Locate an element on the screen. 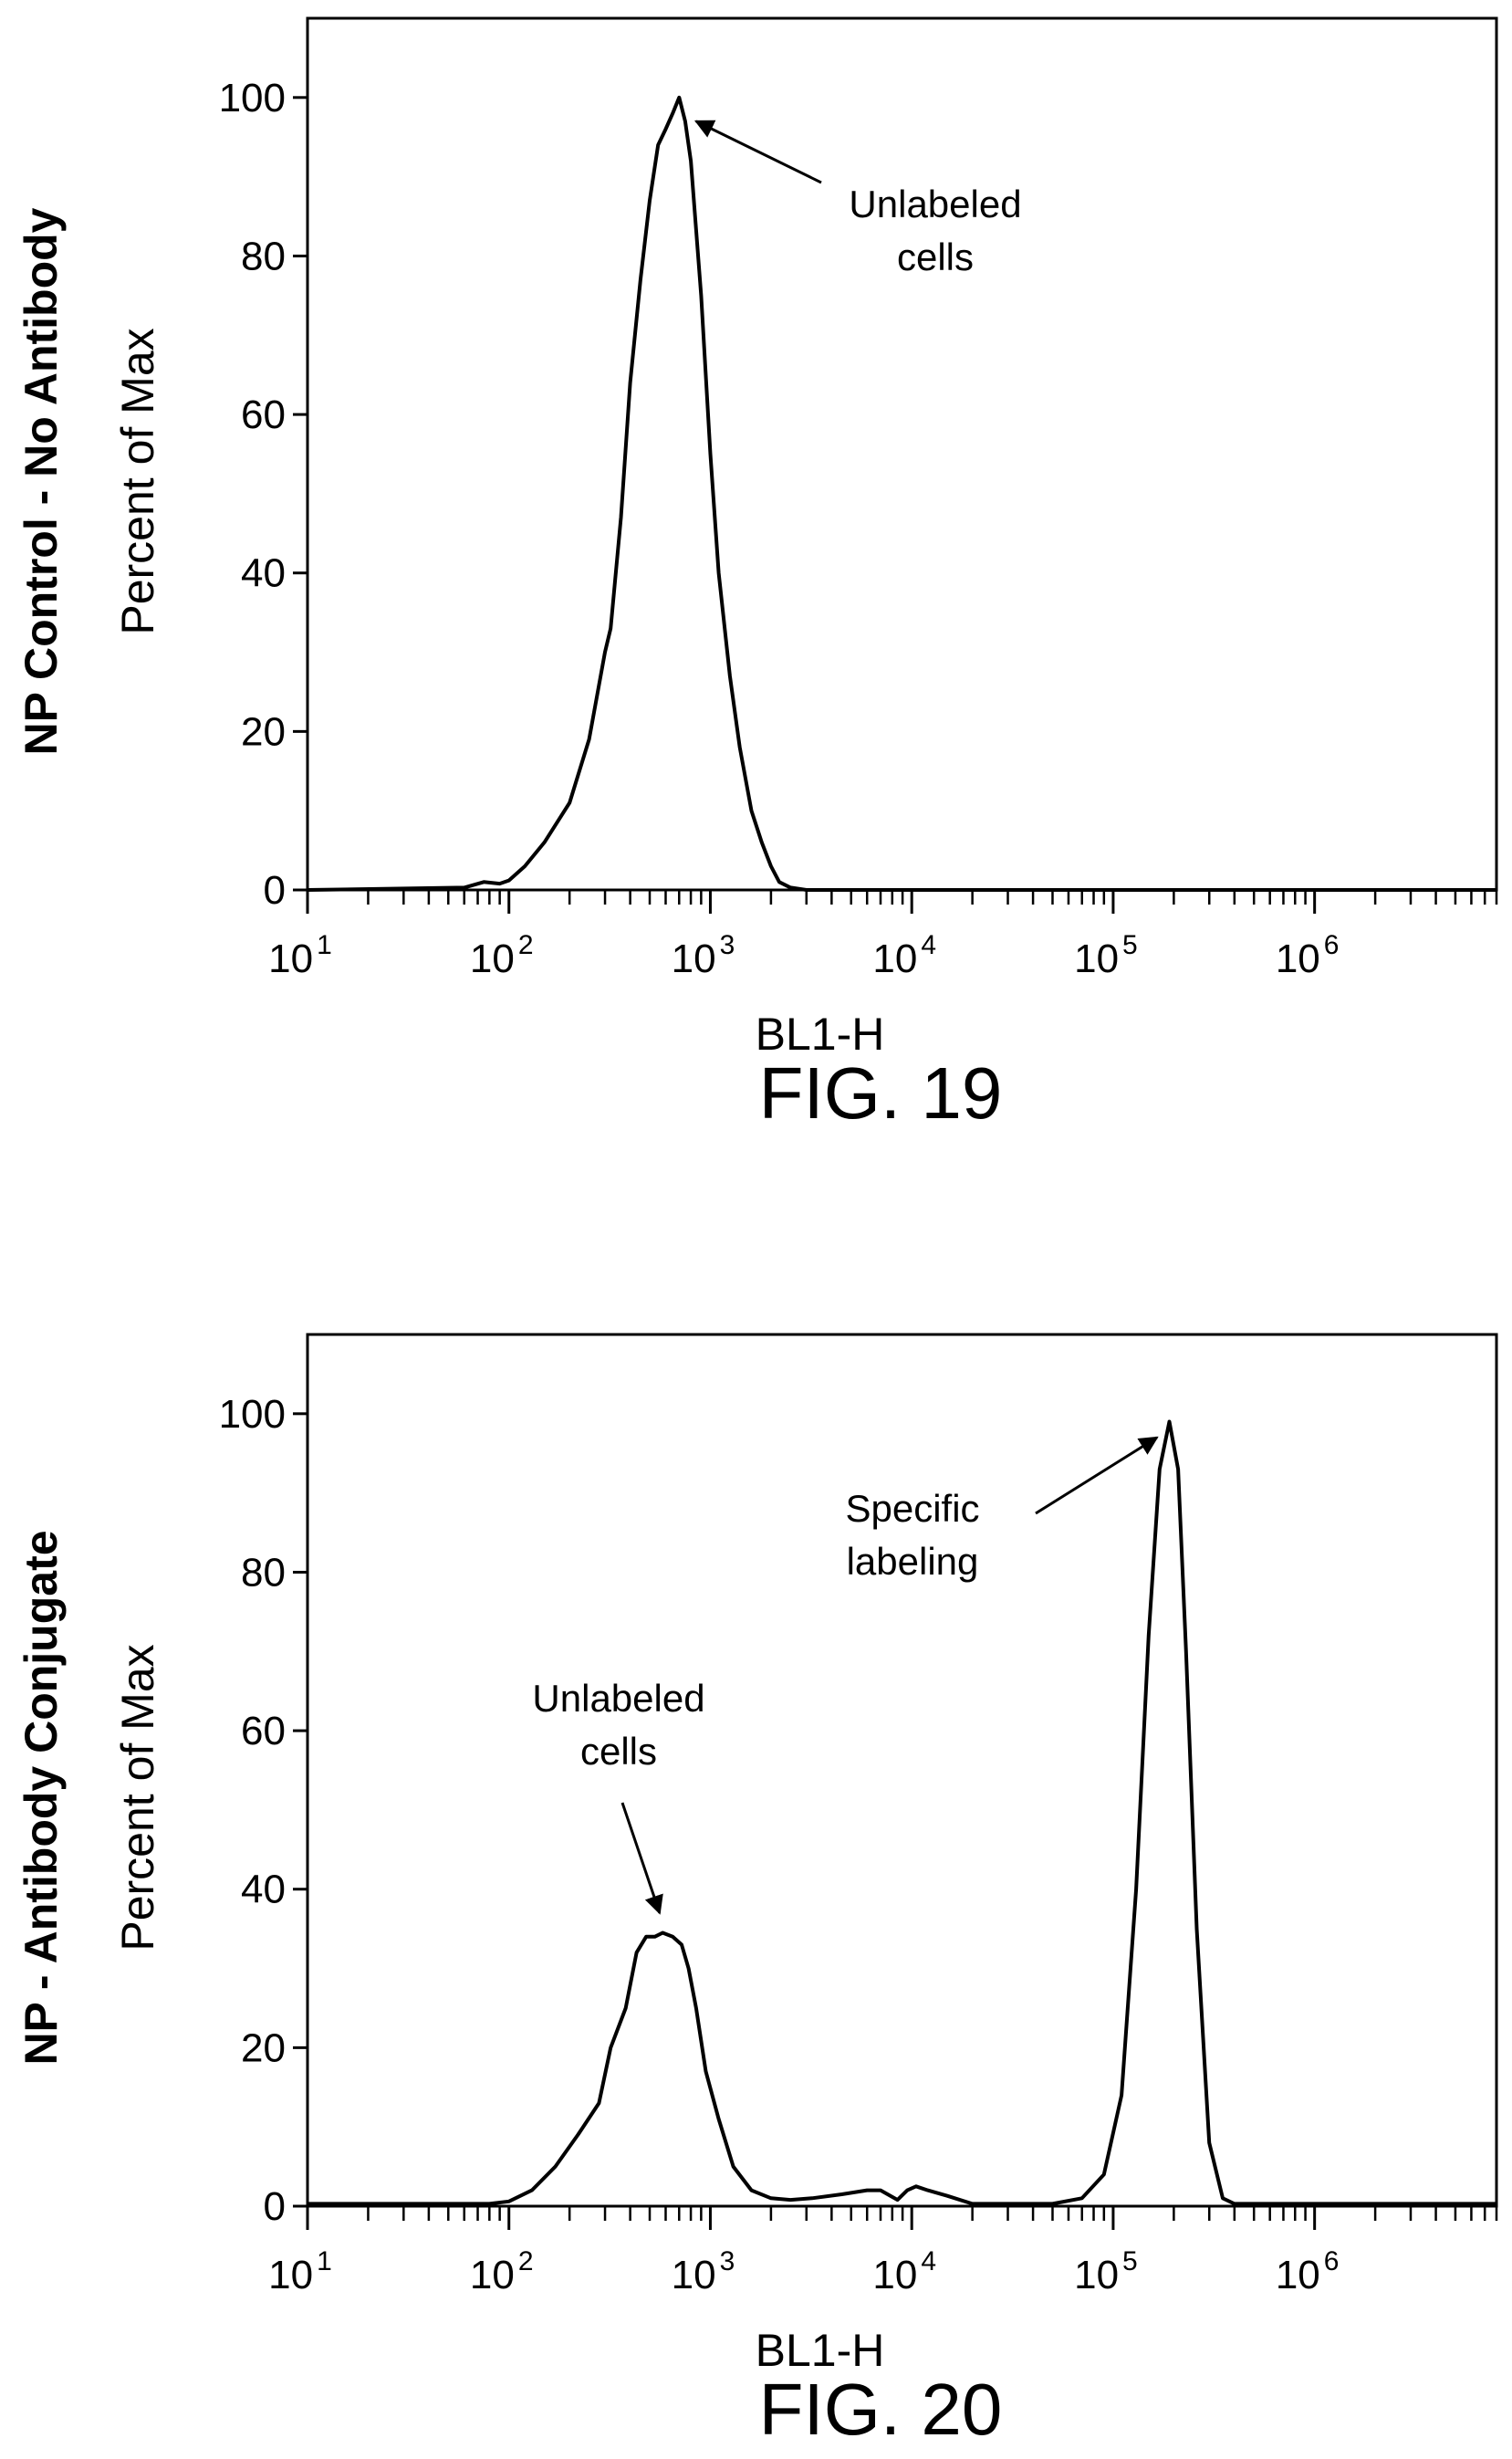  annotation-text: Specific is located at coordinates (912, 1509).